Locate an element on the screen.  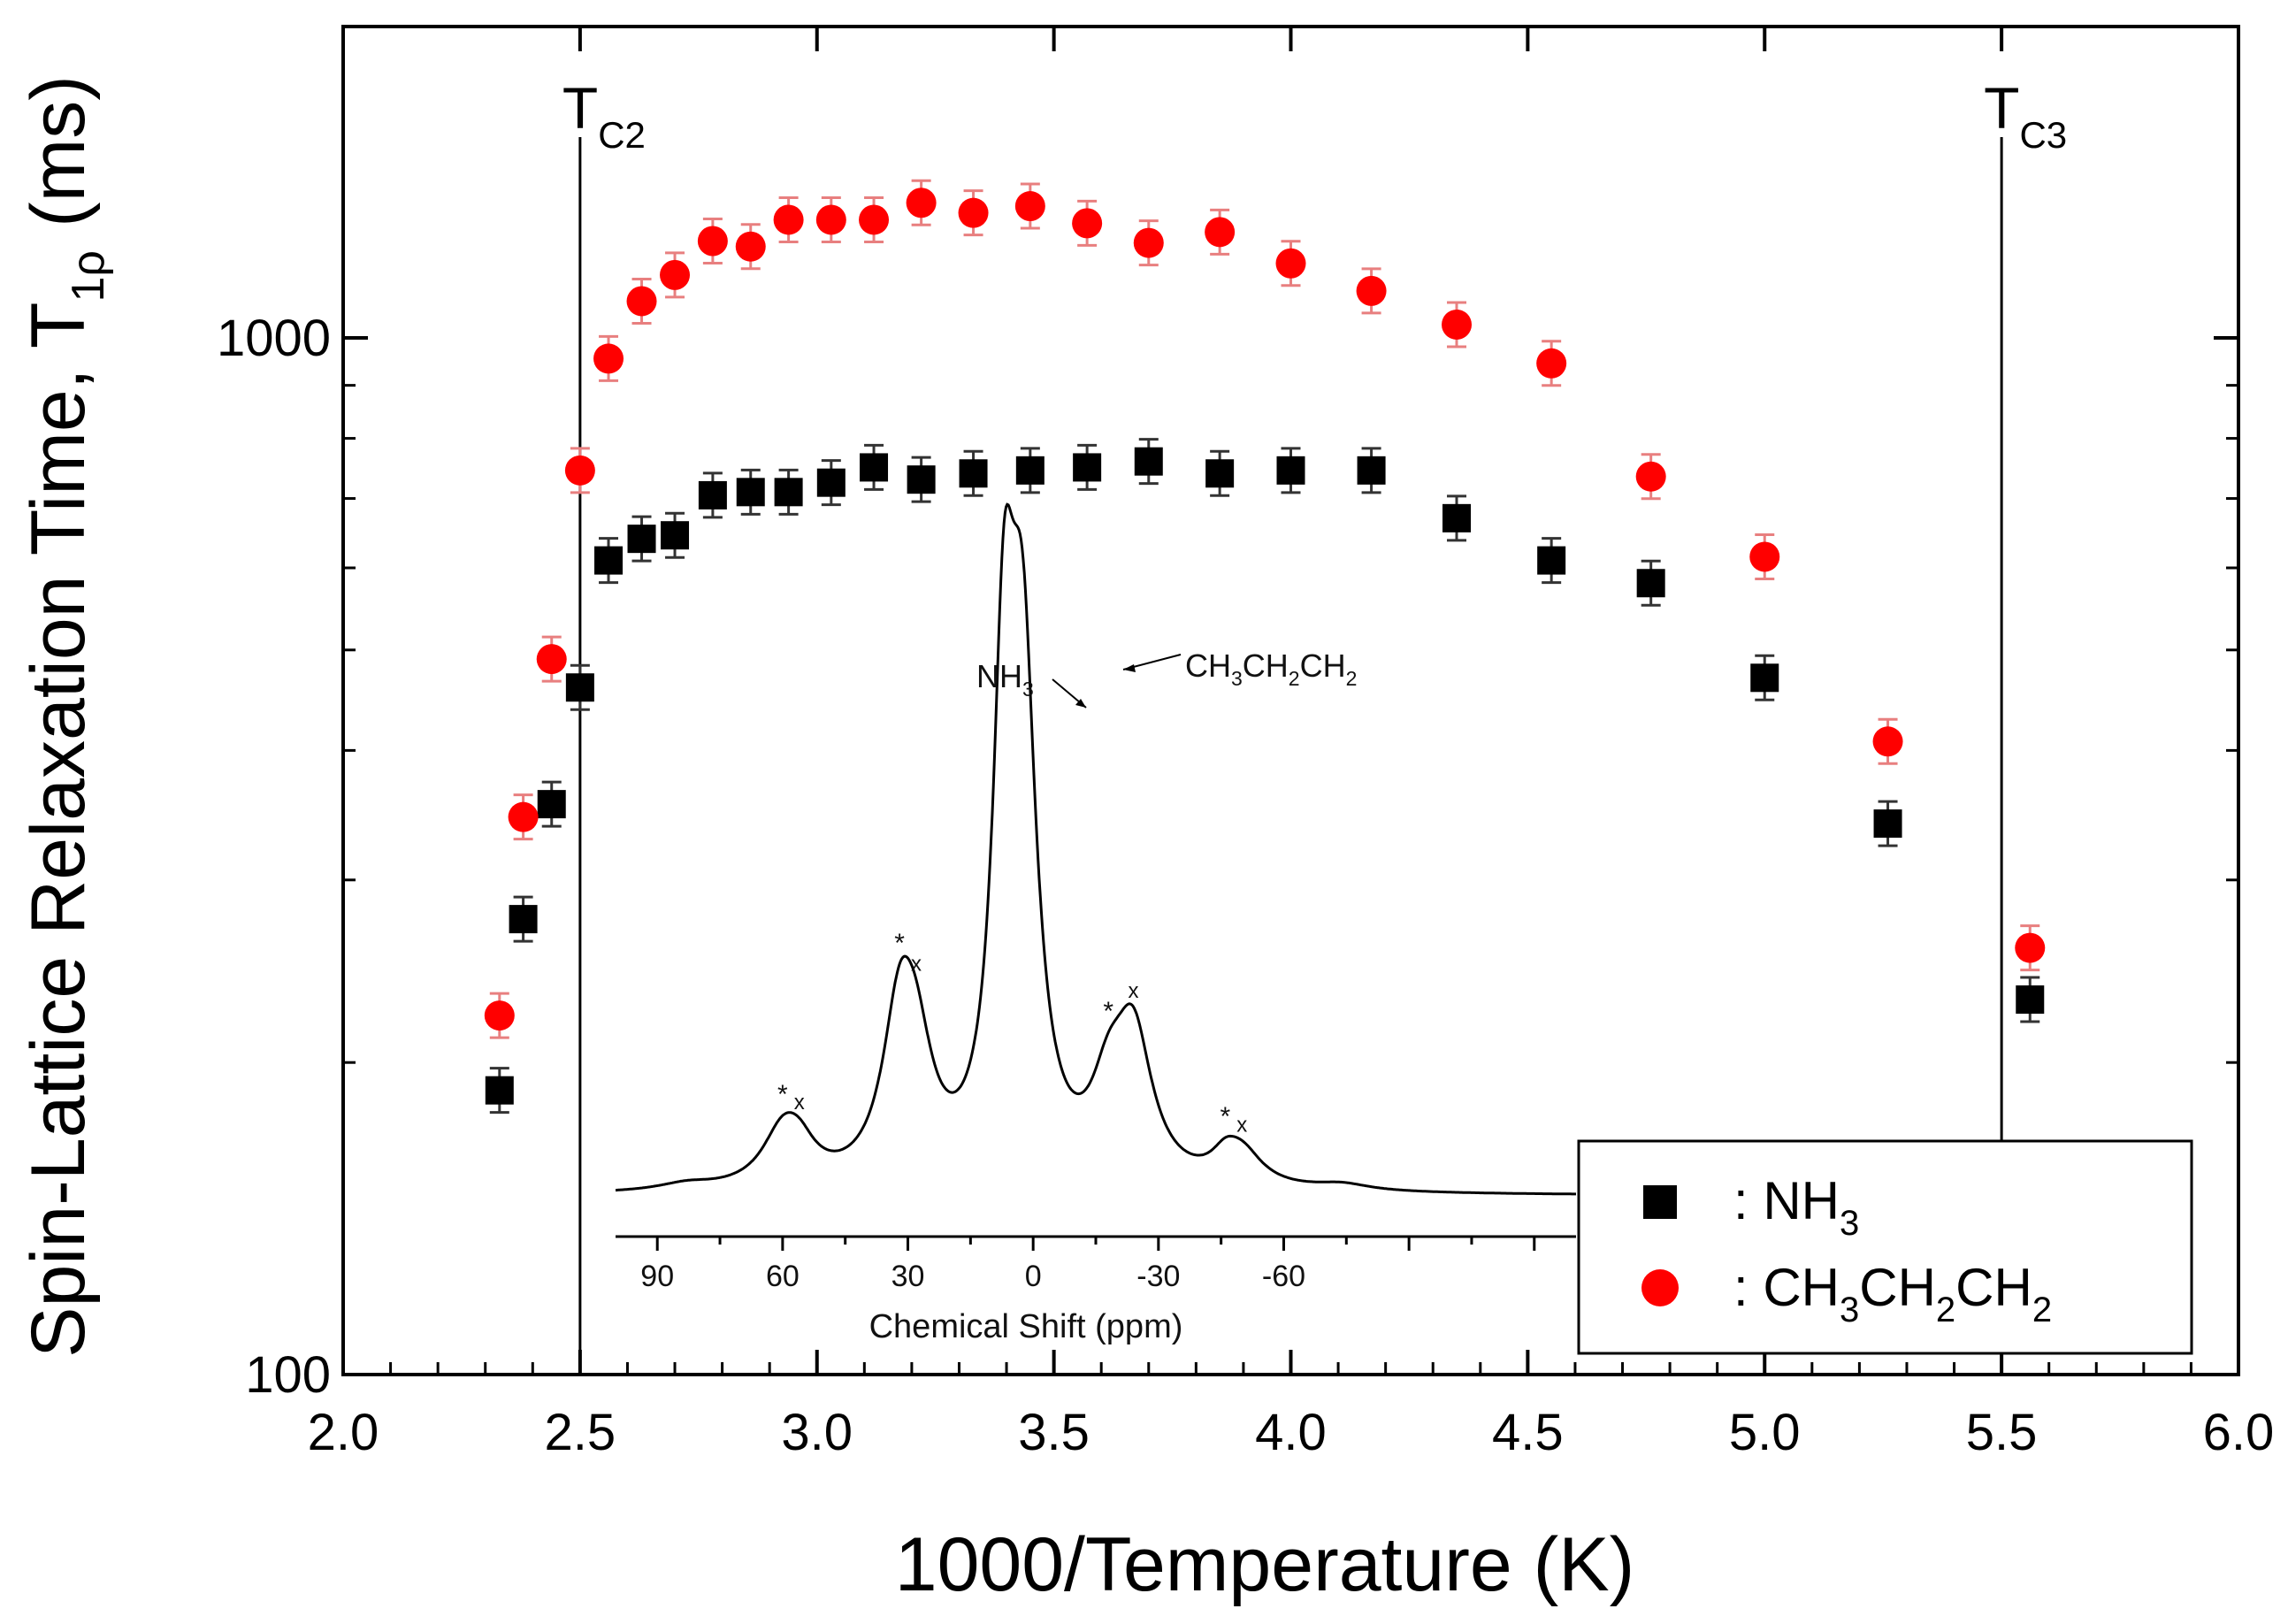
y-axis-title-main: Spin-Lattice Relaxation Time, T is located at coordinates (58, 830).